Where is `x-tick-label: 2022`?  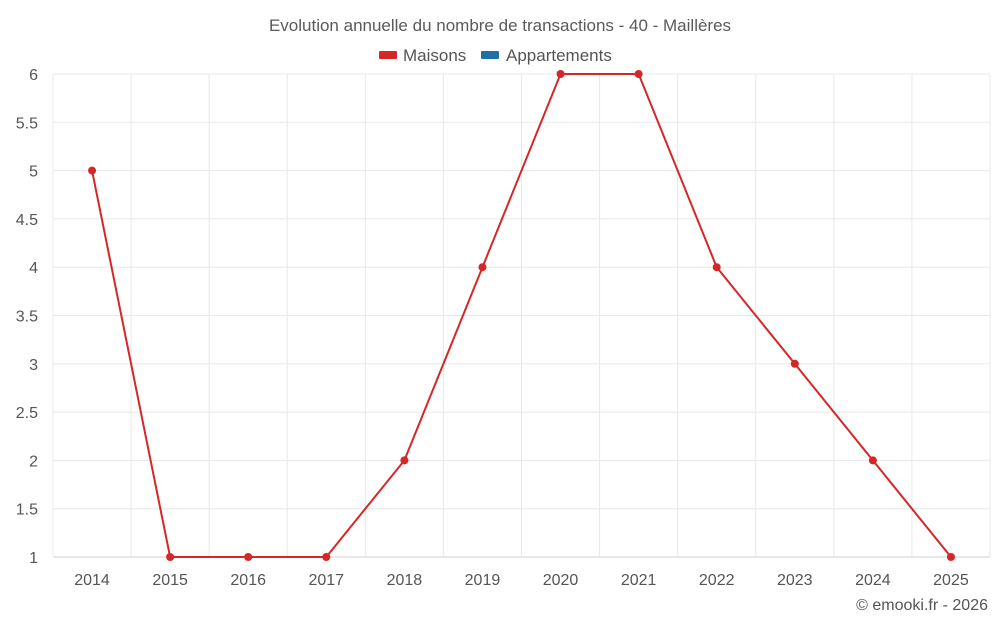 x-tick-label: 2022 is located at coordinates (717, 580).